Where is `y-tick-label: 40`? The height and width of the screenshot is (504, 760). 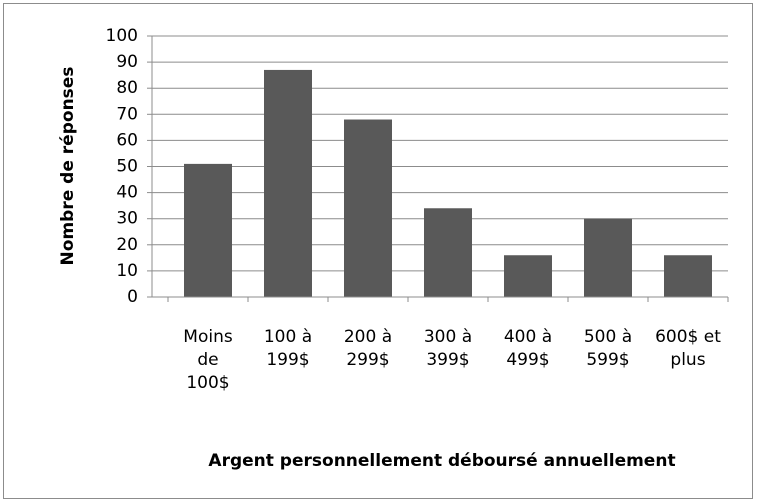
y-tick-label: 40 is located at coordinates (127, 193).